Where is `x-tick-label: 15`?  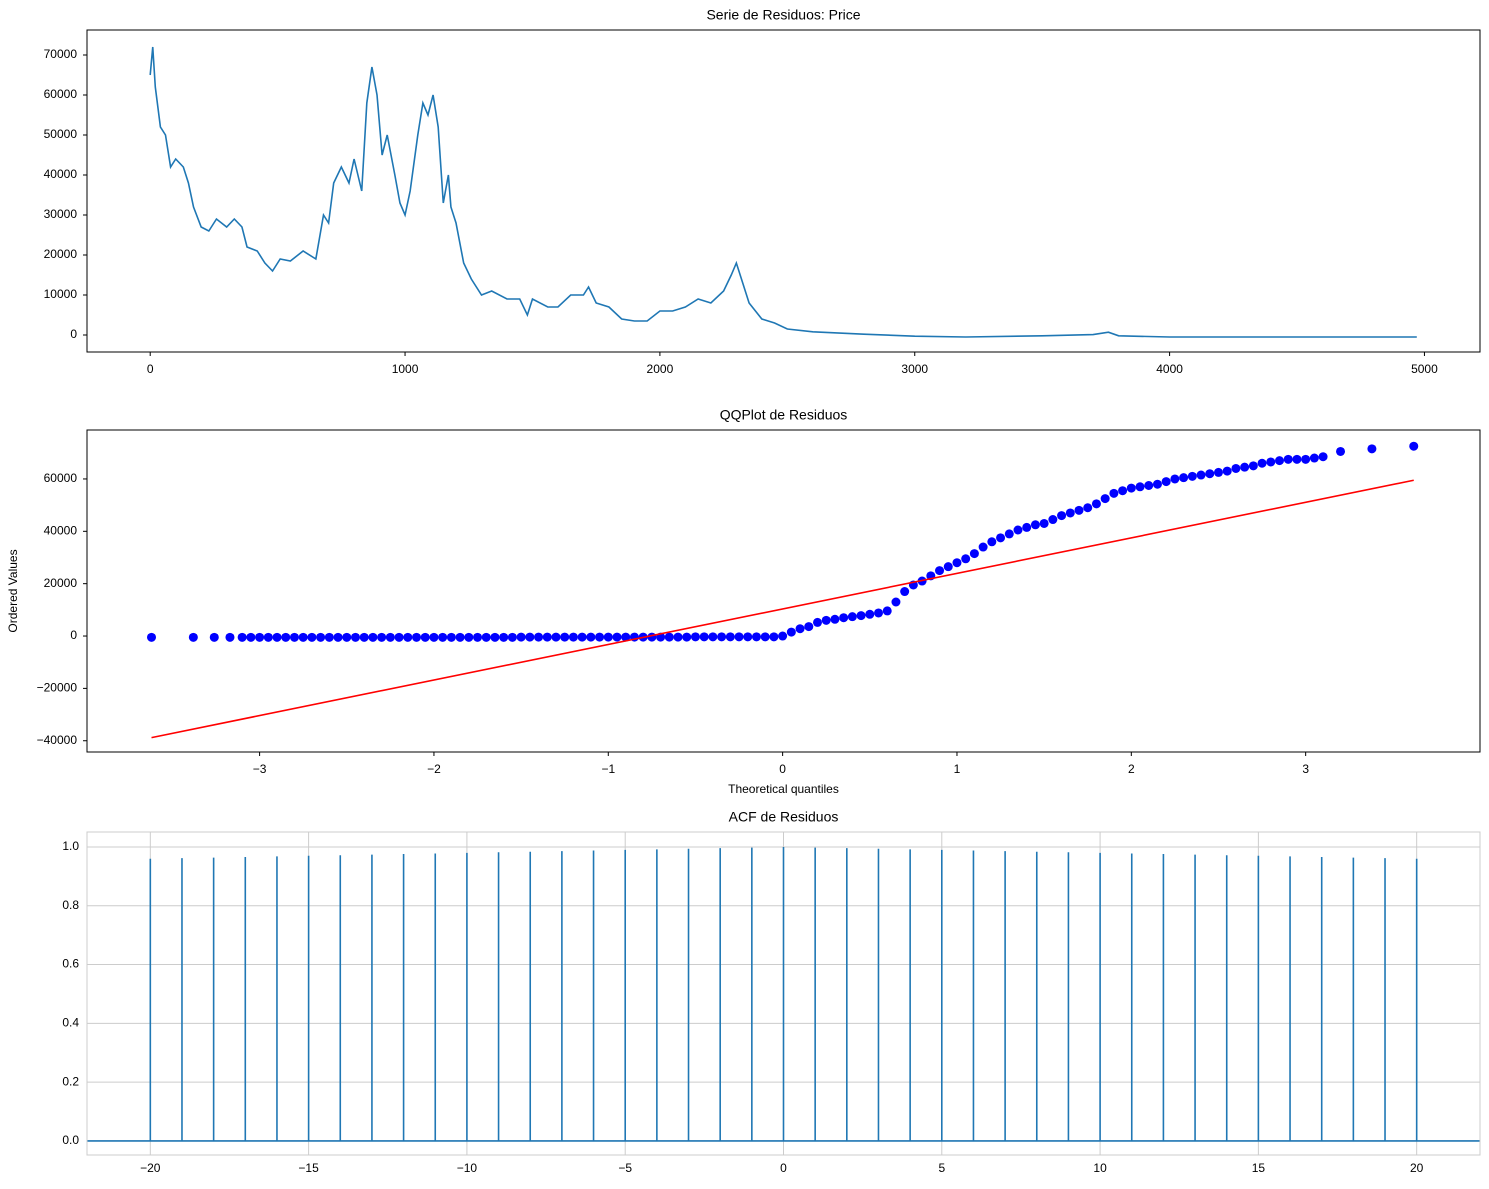
x-tick-label: 15 is located at coordinates (1259, 1168).